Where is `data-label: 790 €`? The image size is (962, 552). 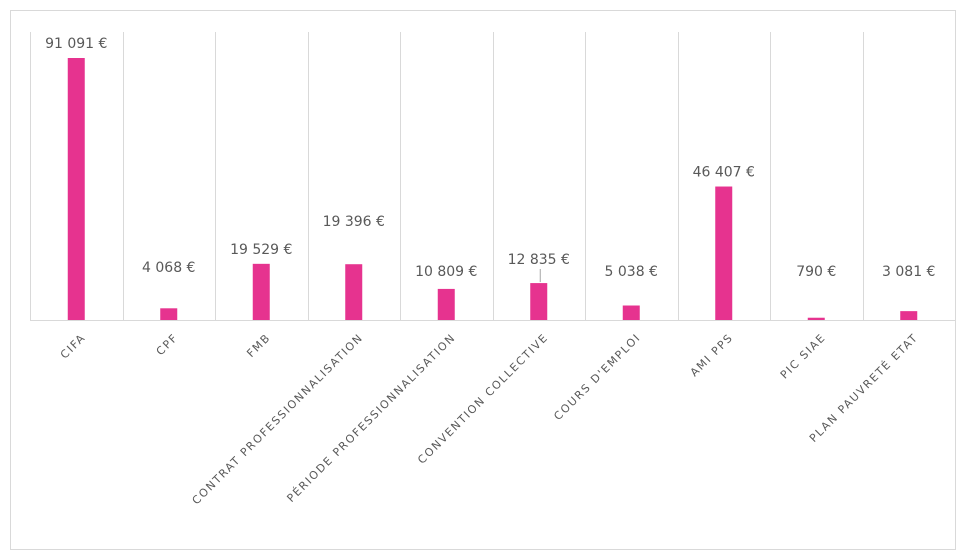
data-label: 790 € is located at coordinates (816, 272).